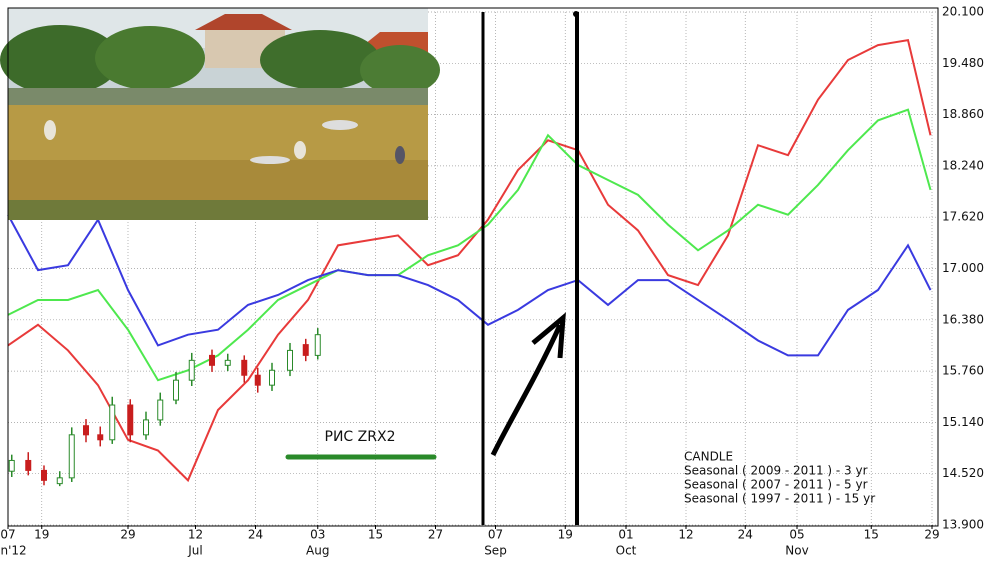 This screenshot has height=561, width=989. Describe the element at coordinates (963, 319) in the screenshot. I see `y-tick-label: 16.380` at that location.